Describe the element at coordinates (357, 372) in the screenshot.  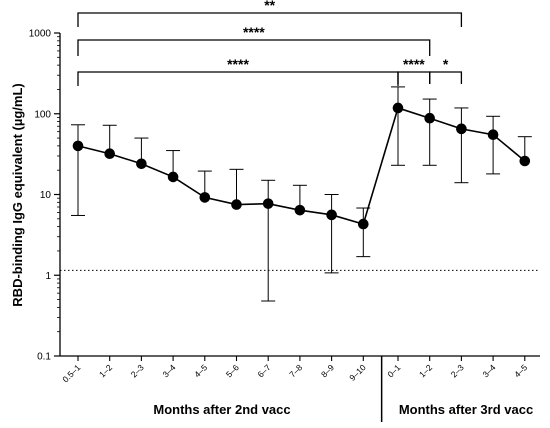
I see `x-tick-label: 9–10` at that location.